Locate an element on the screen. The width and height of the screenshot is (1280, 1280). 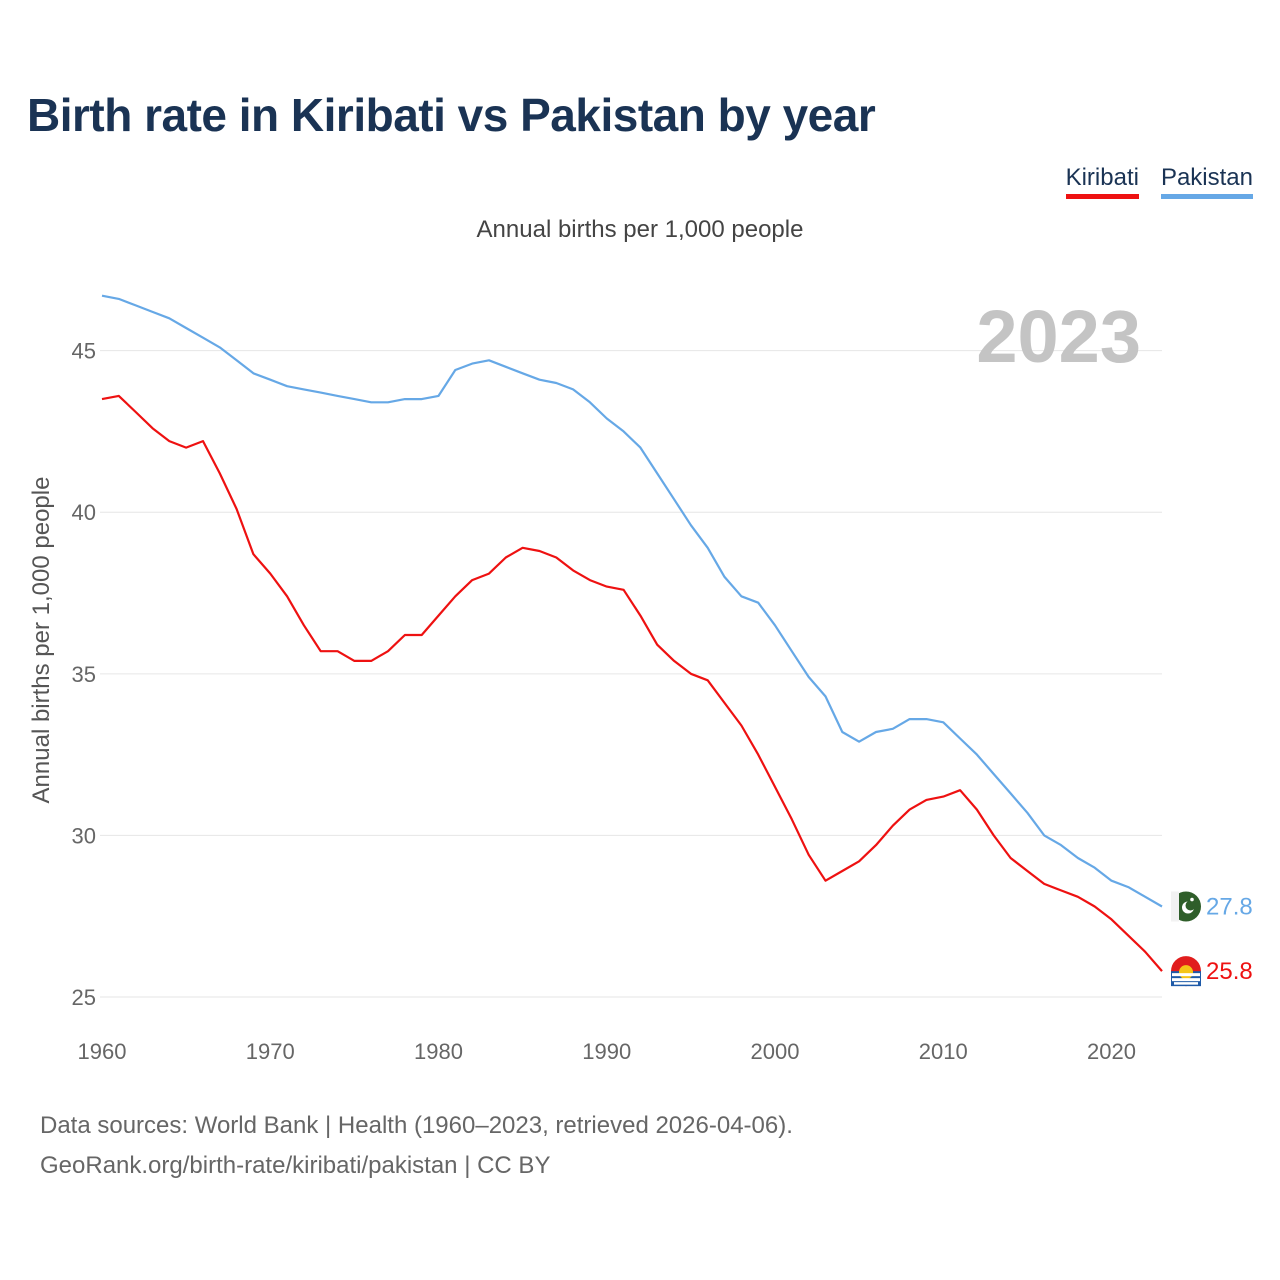
y-tick-label: 45 is located at coordinates (84, 351).